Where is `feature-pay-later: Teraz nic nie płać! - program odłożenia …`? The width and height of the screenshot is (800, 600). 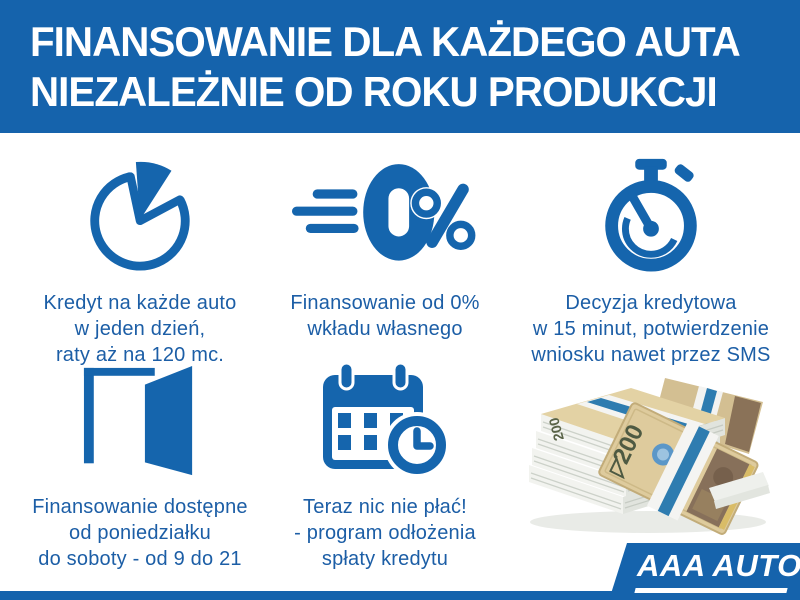
feature-pay-later: Teraz nic nie płać! - program odłożenia … is located at coordinates (385, 464).